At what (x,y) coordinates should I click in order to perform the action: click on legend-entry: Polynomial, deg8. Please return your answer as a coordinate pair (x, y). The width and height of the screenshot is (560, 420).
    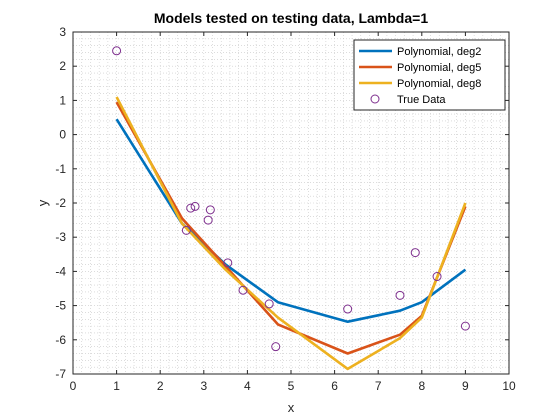
    Looking at the image, I should click on (439, 84).